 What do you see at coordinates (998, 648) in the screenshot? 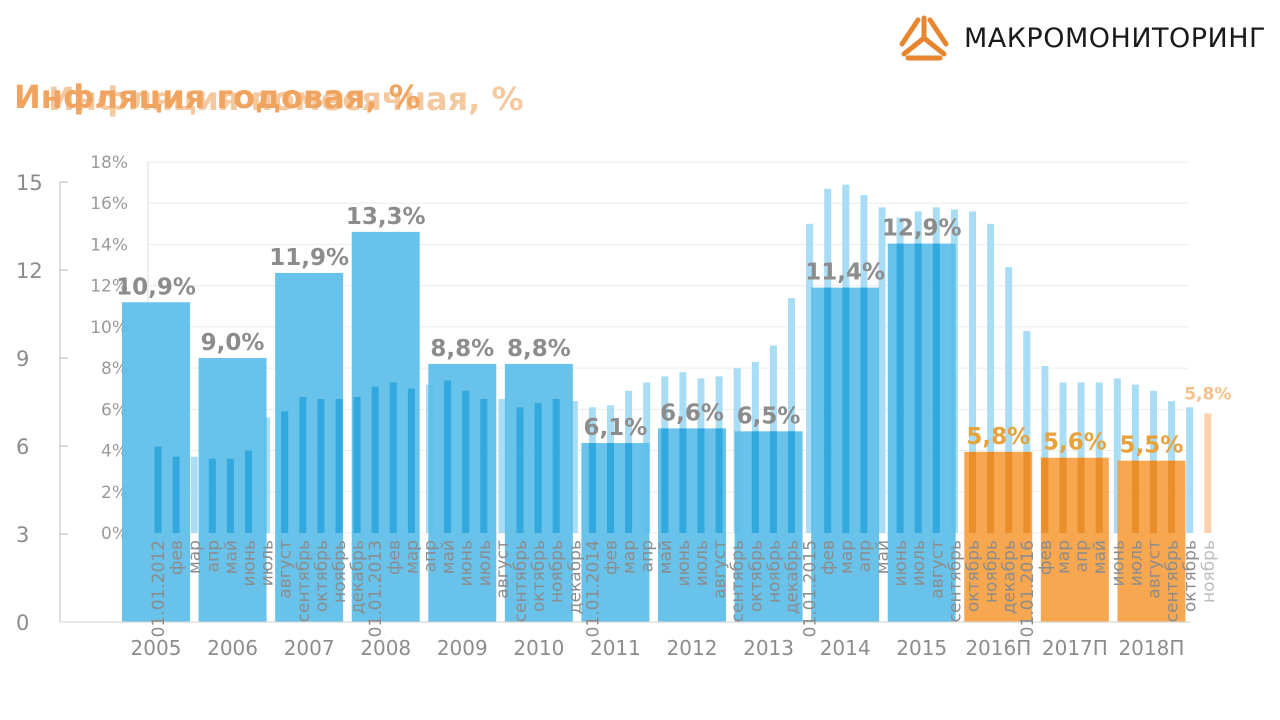
I see `annual-x-tick-label: 2016П` at bounding box center [998, 648].